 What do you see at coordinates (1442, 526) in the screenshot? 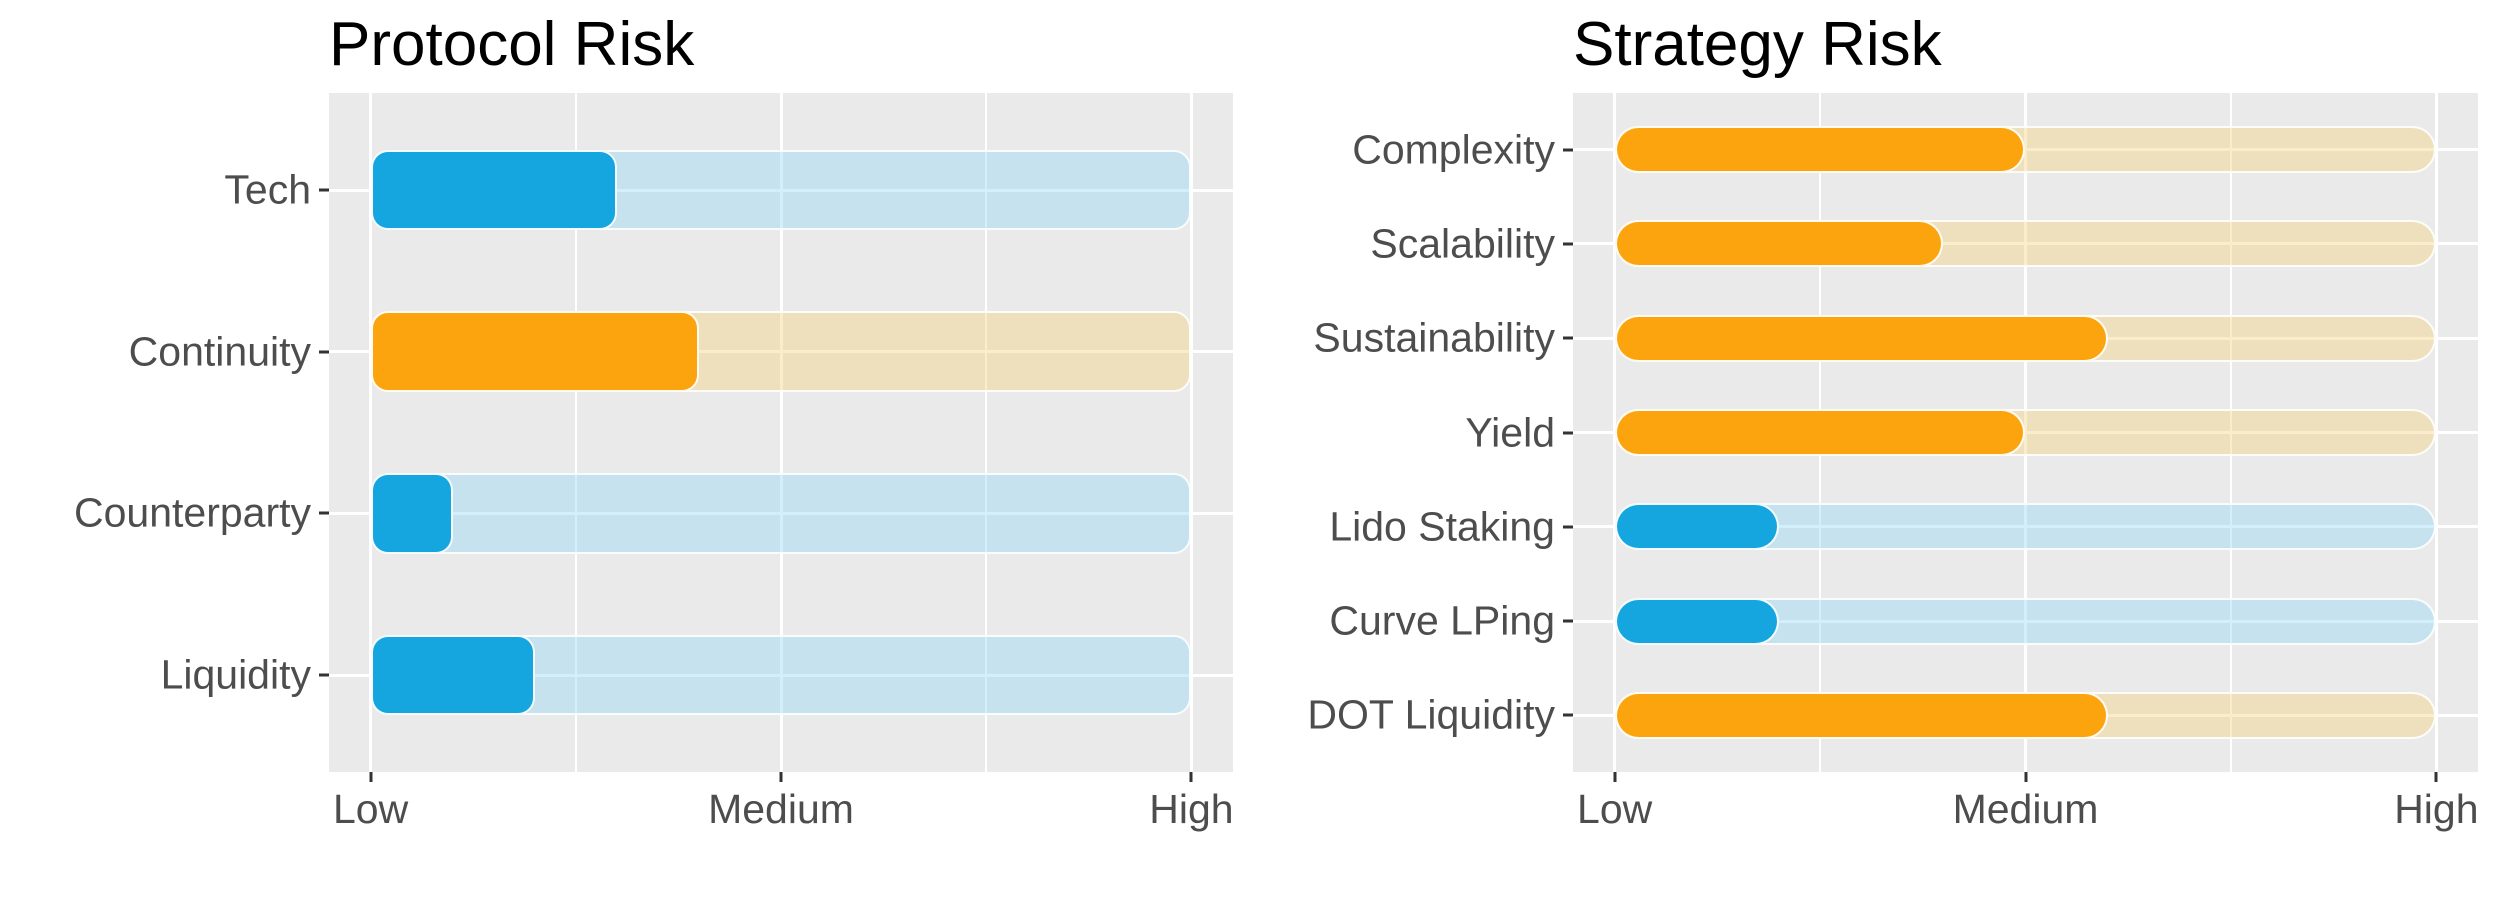
I see `category-label: Lido Staking` at bounding box center [1442, 526].